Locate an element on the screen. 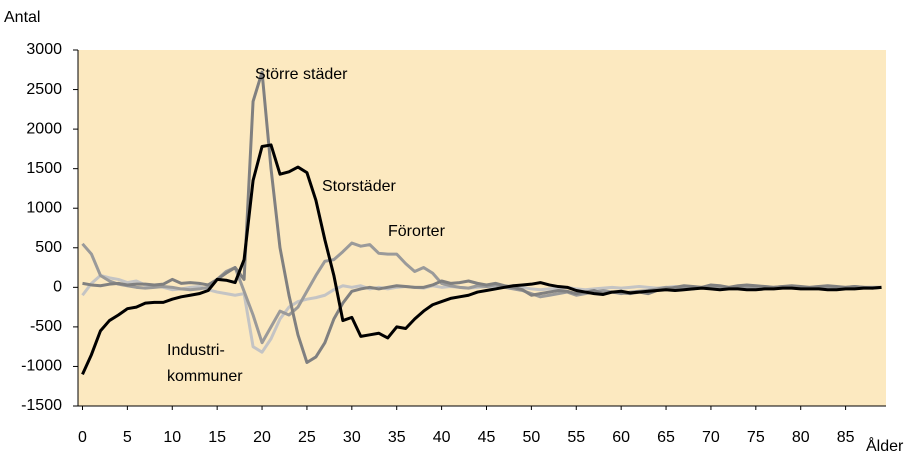 The image size is (921, 458). y-tick-label: -1500 is located at coordinates (41, 405).